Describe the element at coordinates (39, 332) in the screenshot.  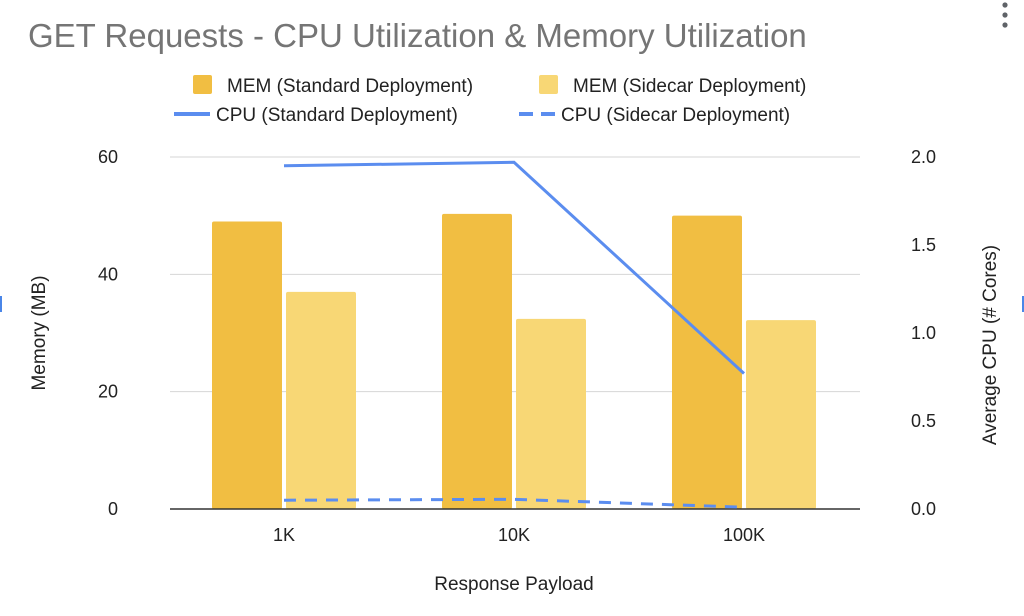
I see `y-axis-title: Memory (MB)` at that location.